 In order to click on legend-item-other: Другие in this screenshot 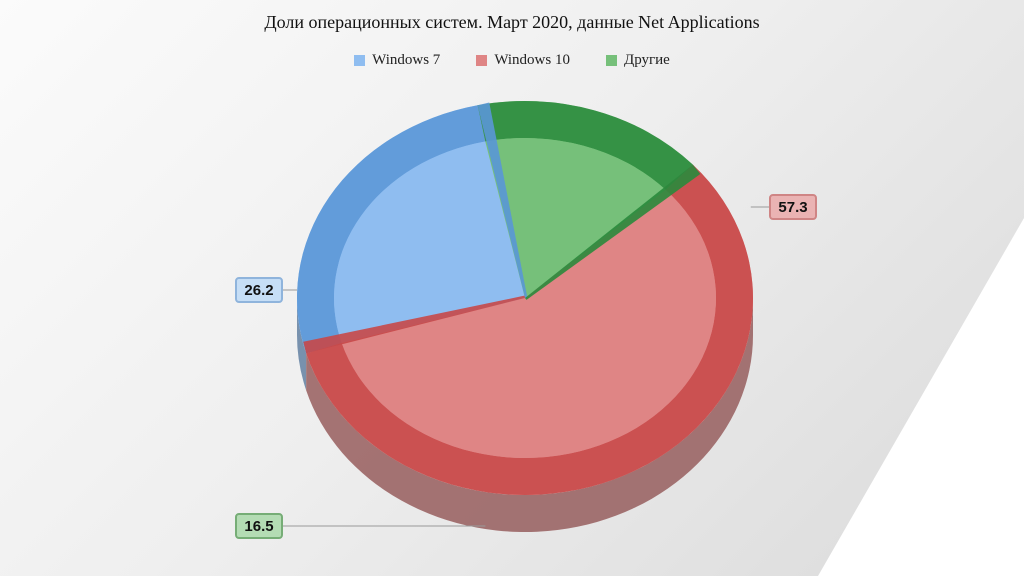, I will do `click(637, 60)`.